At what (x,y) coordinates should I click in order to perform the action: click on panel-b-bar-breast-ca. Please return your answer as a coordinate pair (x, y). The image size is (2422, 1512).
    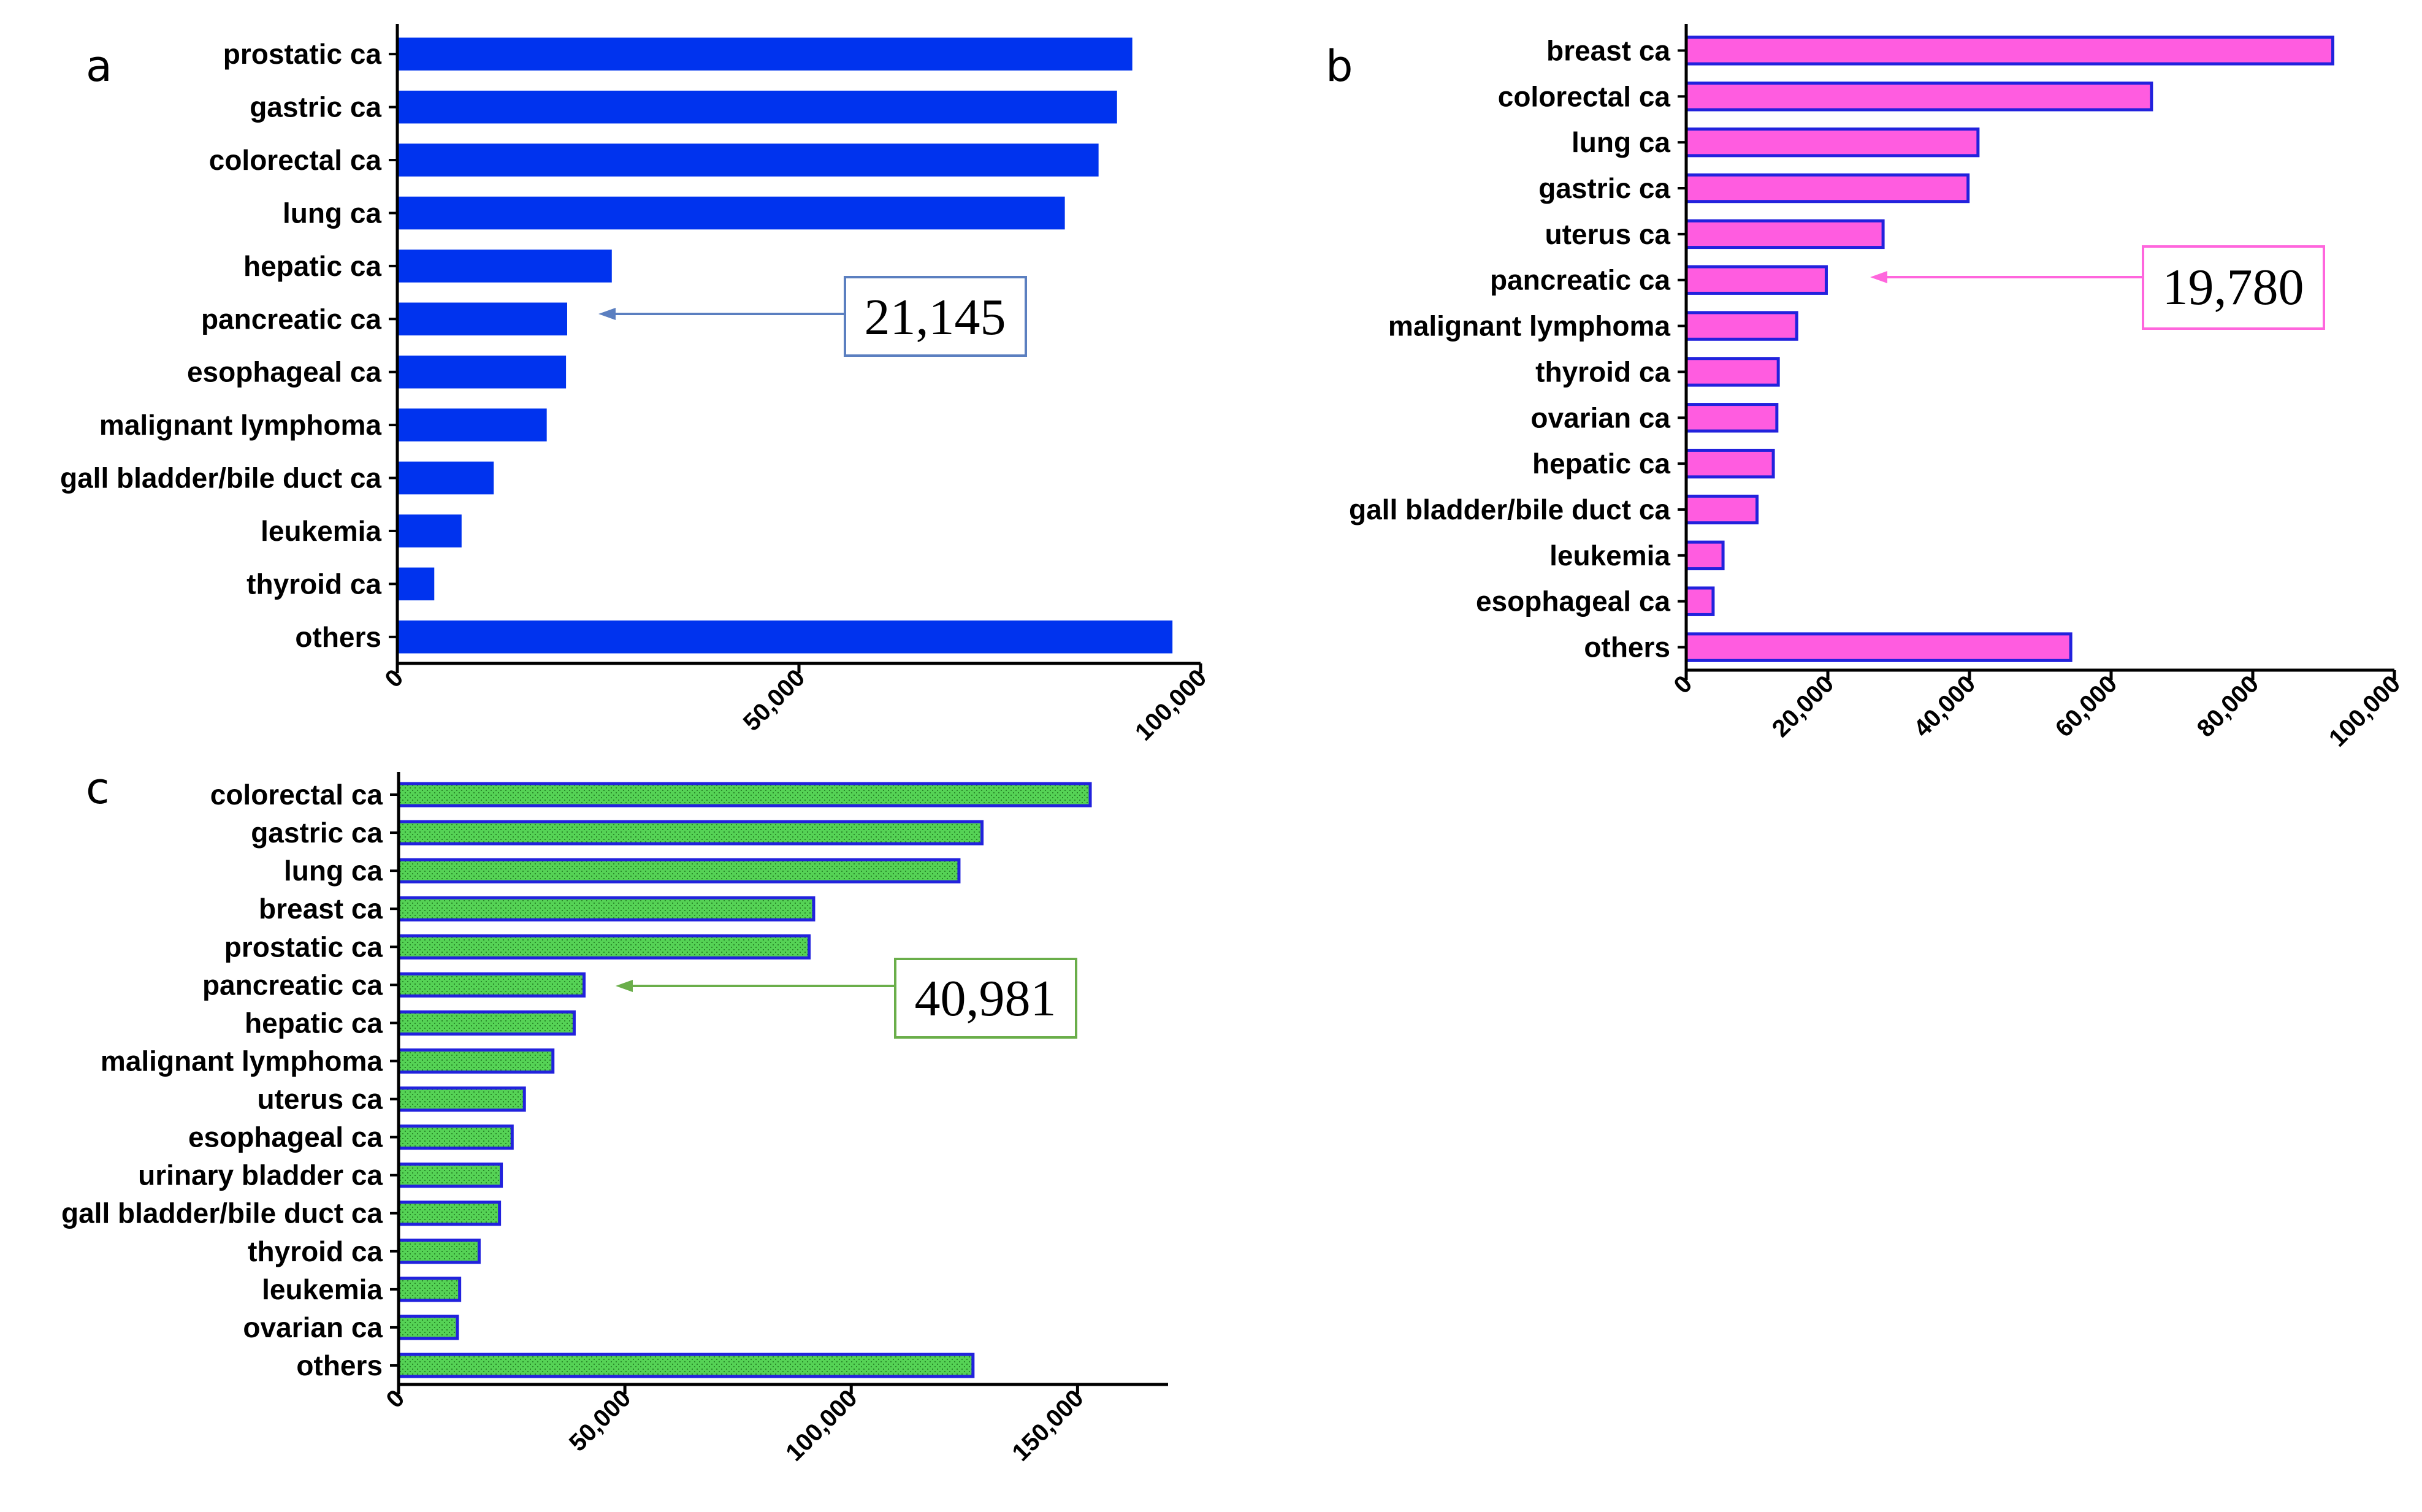
    Looking at the image, I should click on (2009, 51).